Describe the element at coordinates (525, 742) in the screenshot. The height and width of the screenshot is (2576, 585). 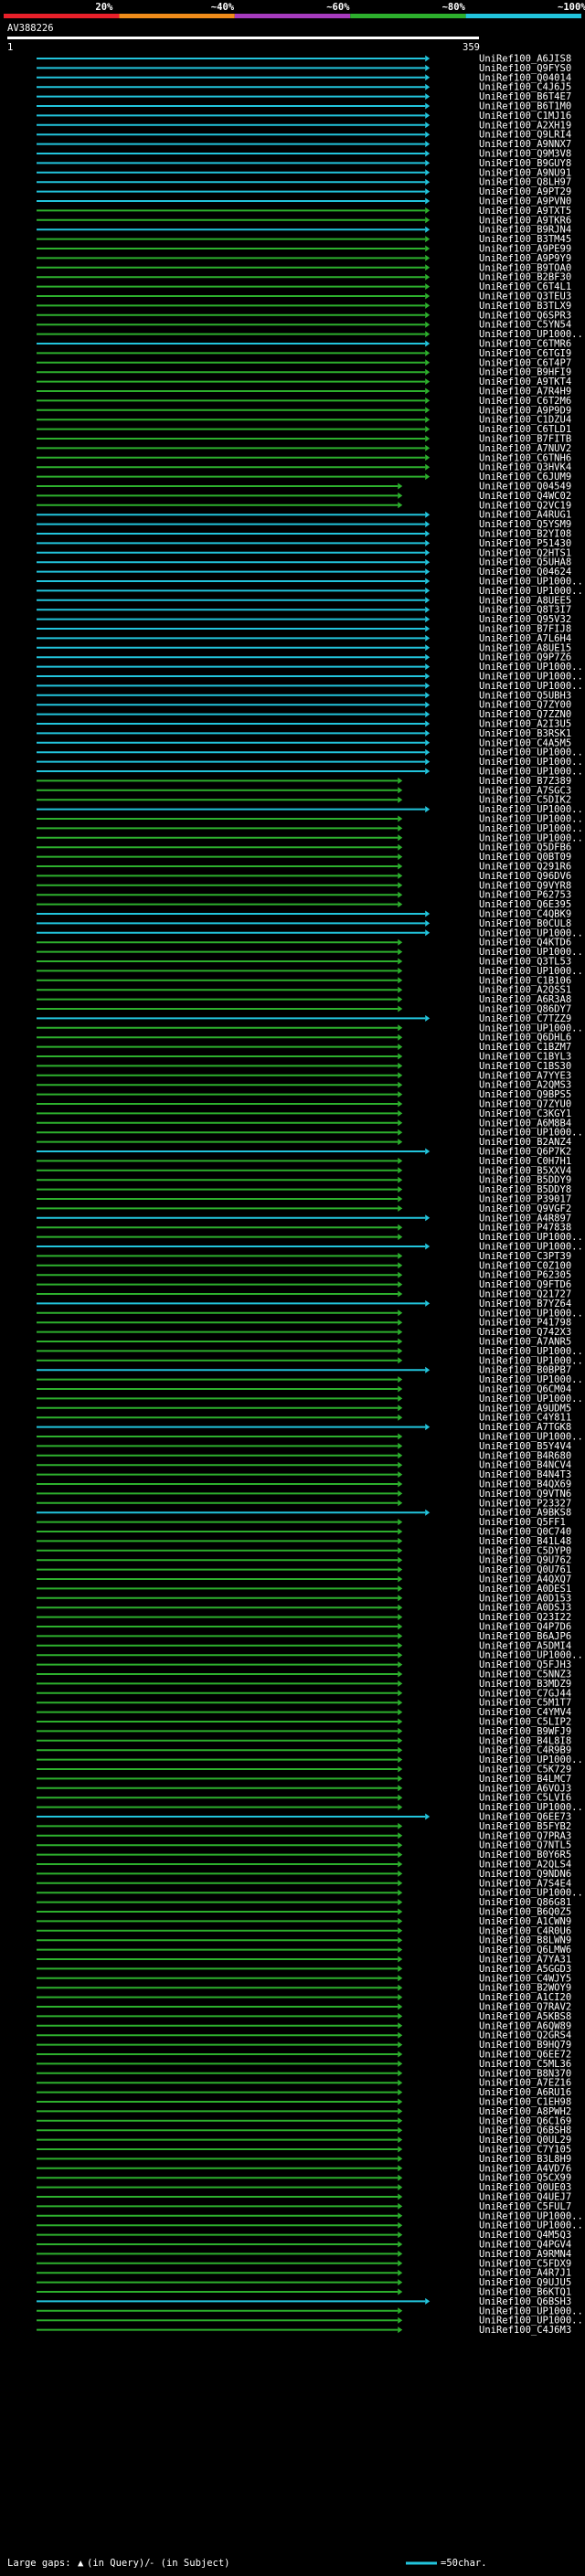
I see `hit-label: UniRef100_C4A5M5` at that location.